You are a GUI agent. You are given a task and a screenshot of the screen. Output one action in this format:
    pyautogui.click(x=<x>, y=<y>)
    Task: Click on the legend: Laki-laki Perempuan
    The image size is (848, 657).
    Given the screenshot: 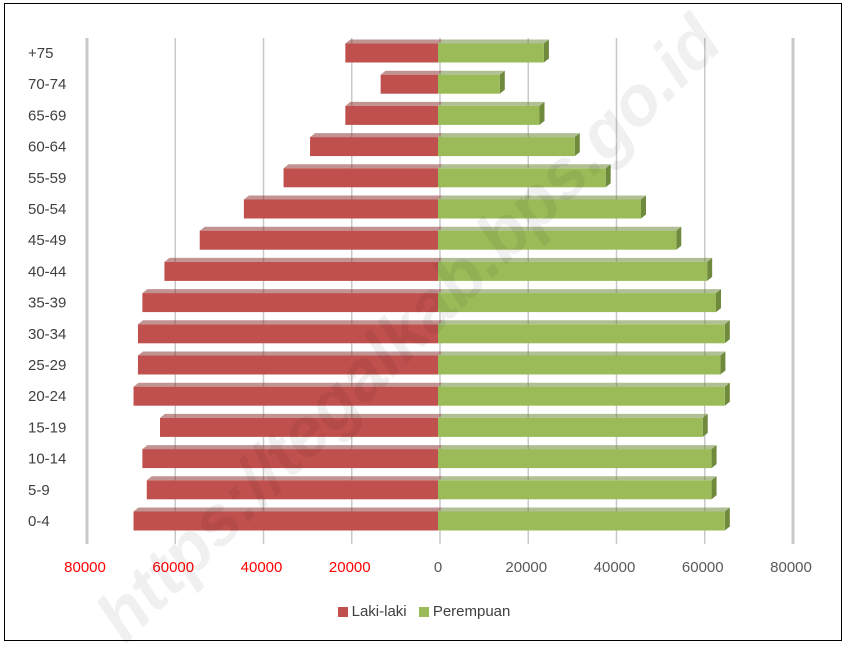 What is the action you would take?
    pyautogui.click(x=424, y=612)
    